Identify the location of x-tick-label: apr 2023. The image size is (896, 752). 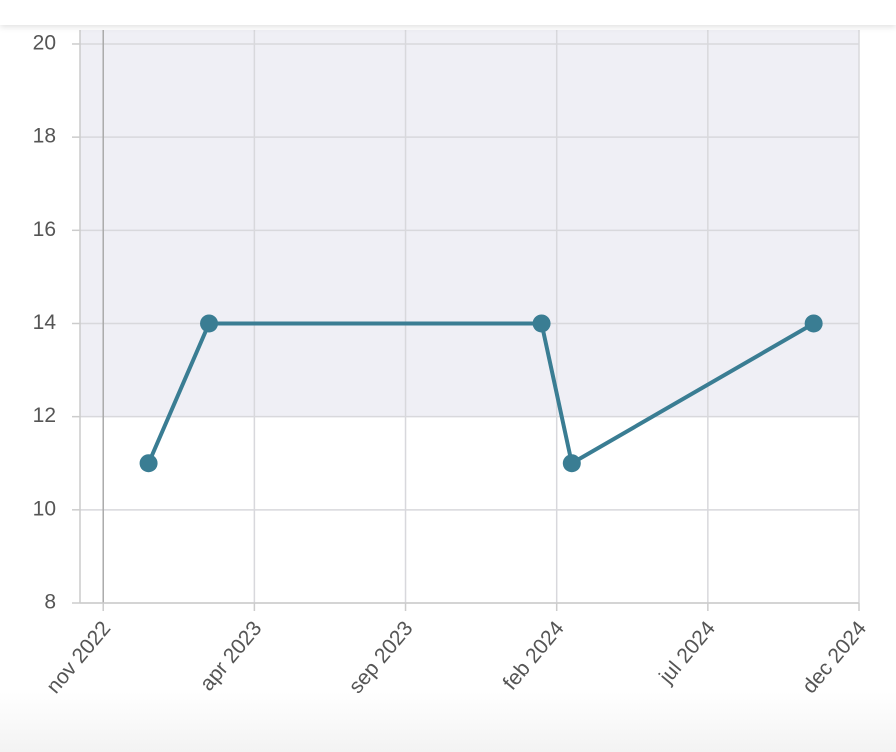
(231, 656).